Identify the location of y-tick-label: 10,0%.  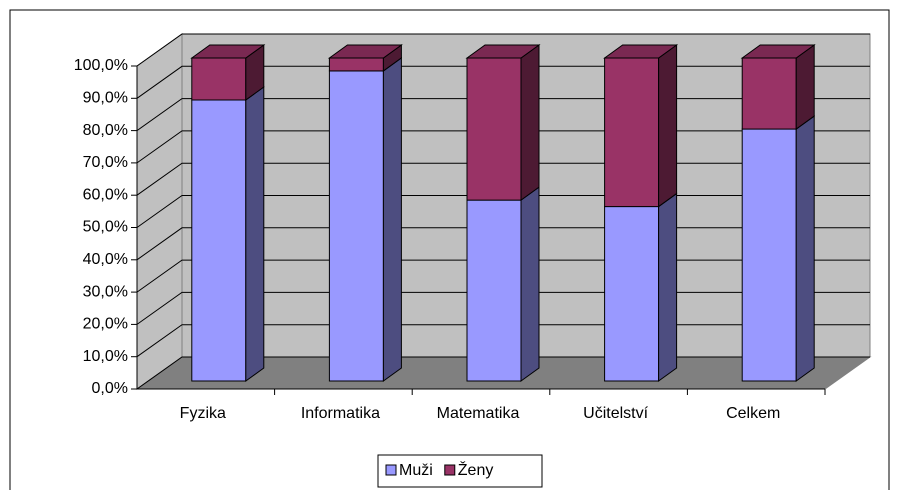
(105, 356).